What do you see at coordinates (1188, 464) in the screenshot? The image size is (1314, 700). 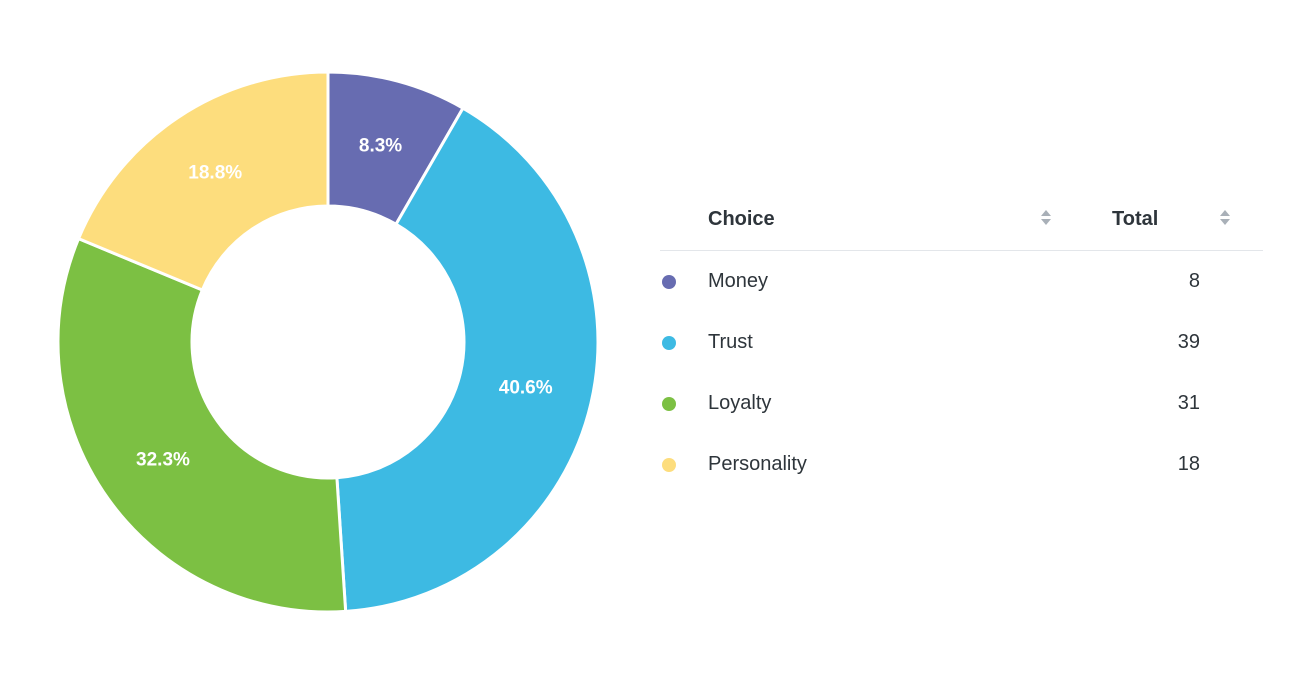 I see `legend-total-personality: 18` at bounding box center [1188, 464].